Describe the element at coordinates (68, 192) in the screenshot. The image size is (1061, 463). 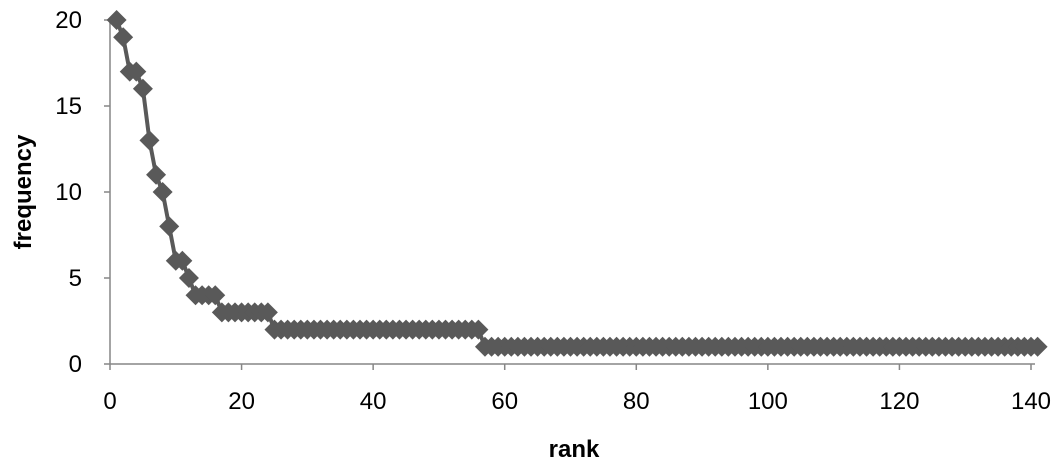
I see `y-tick-label: 10` at that location.